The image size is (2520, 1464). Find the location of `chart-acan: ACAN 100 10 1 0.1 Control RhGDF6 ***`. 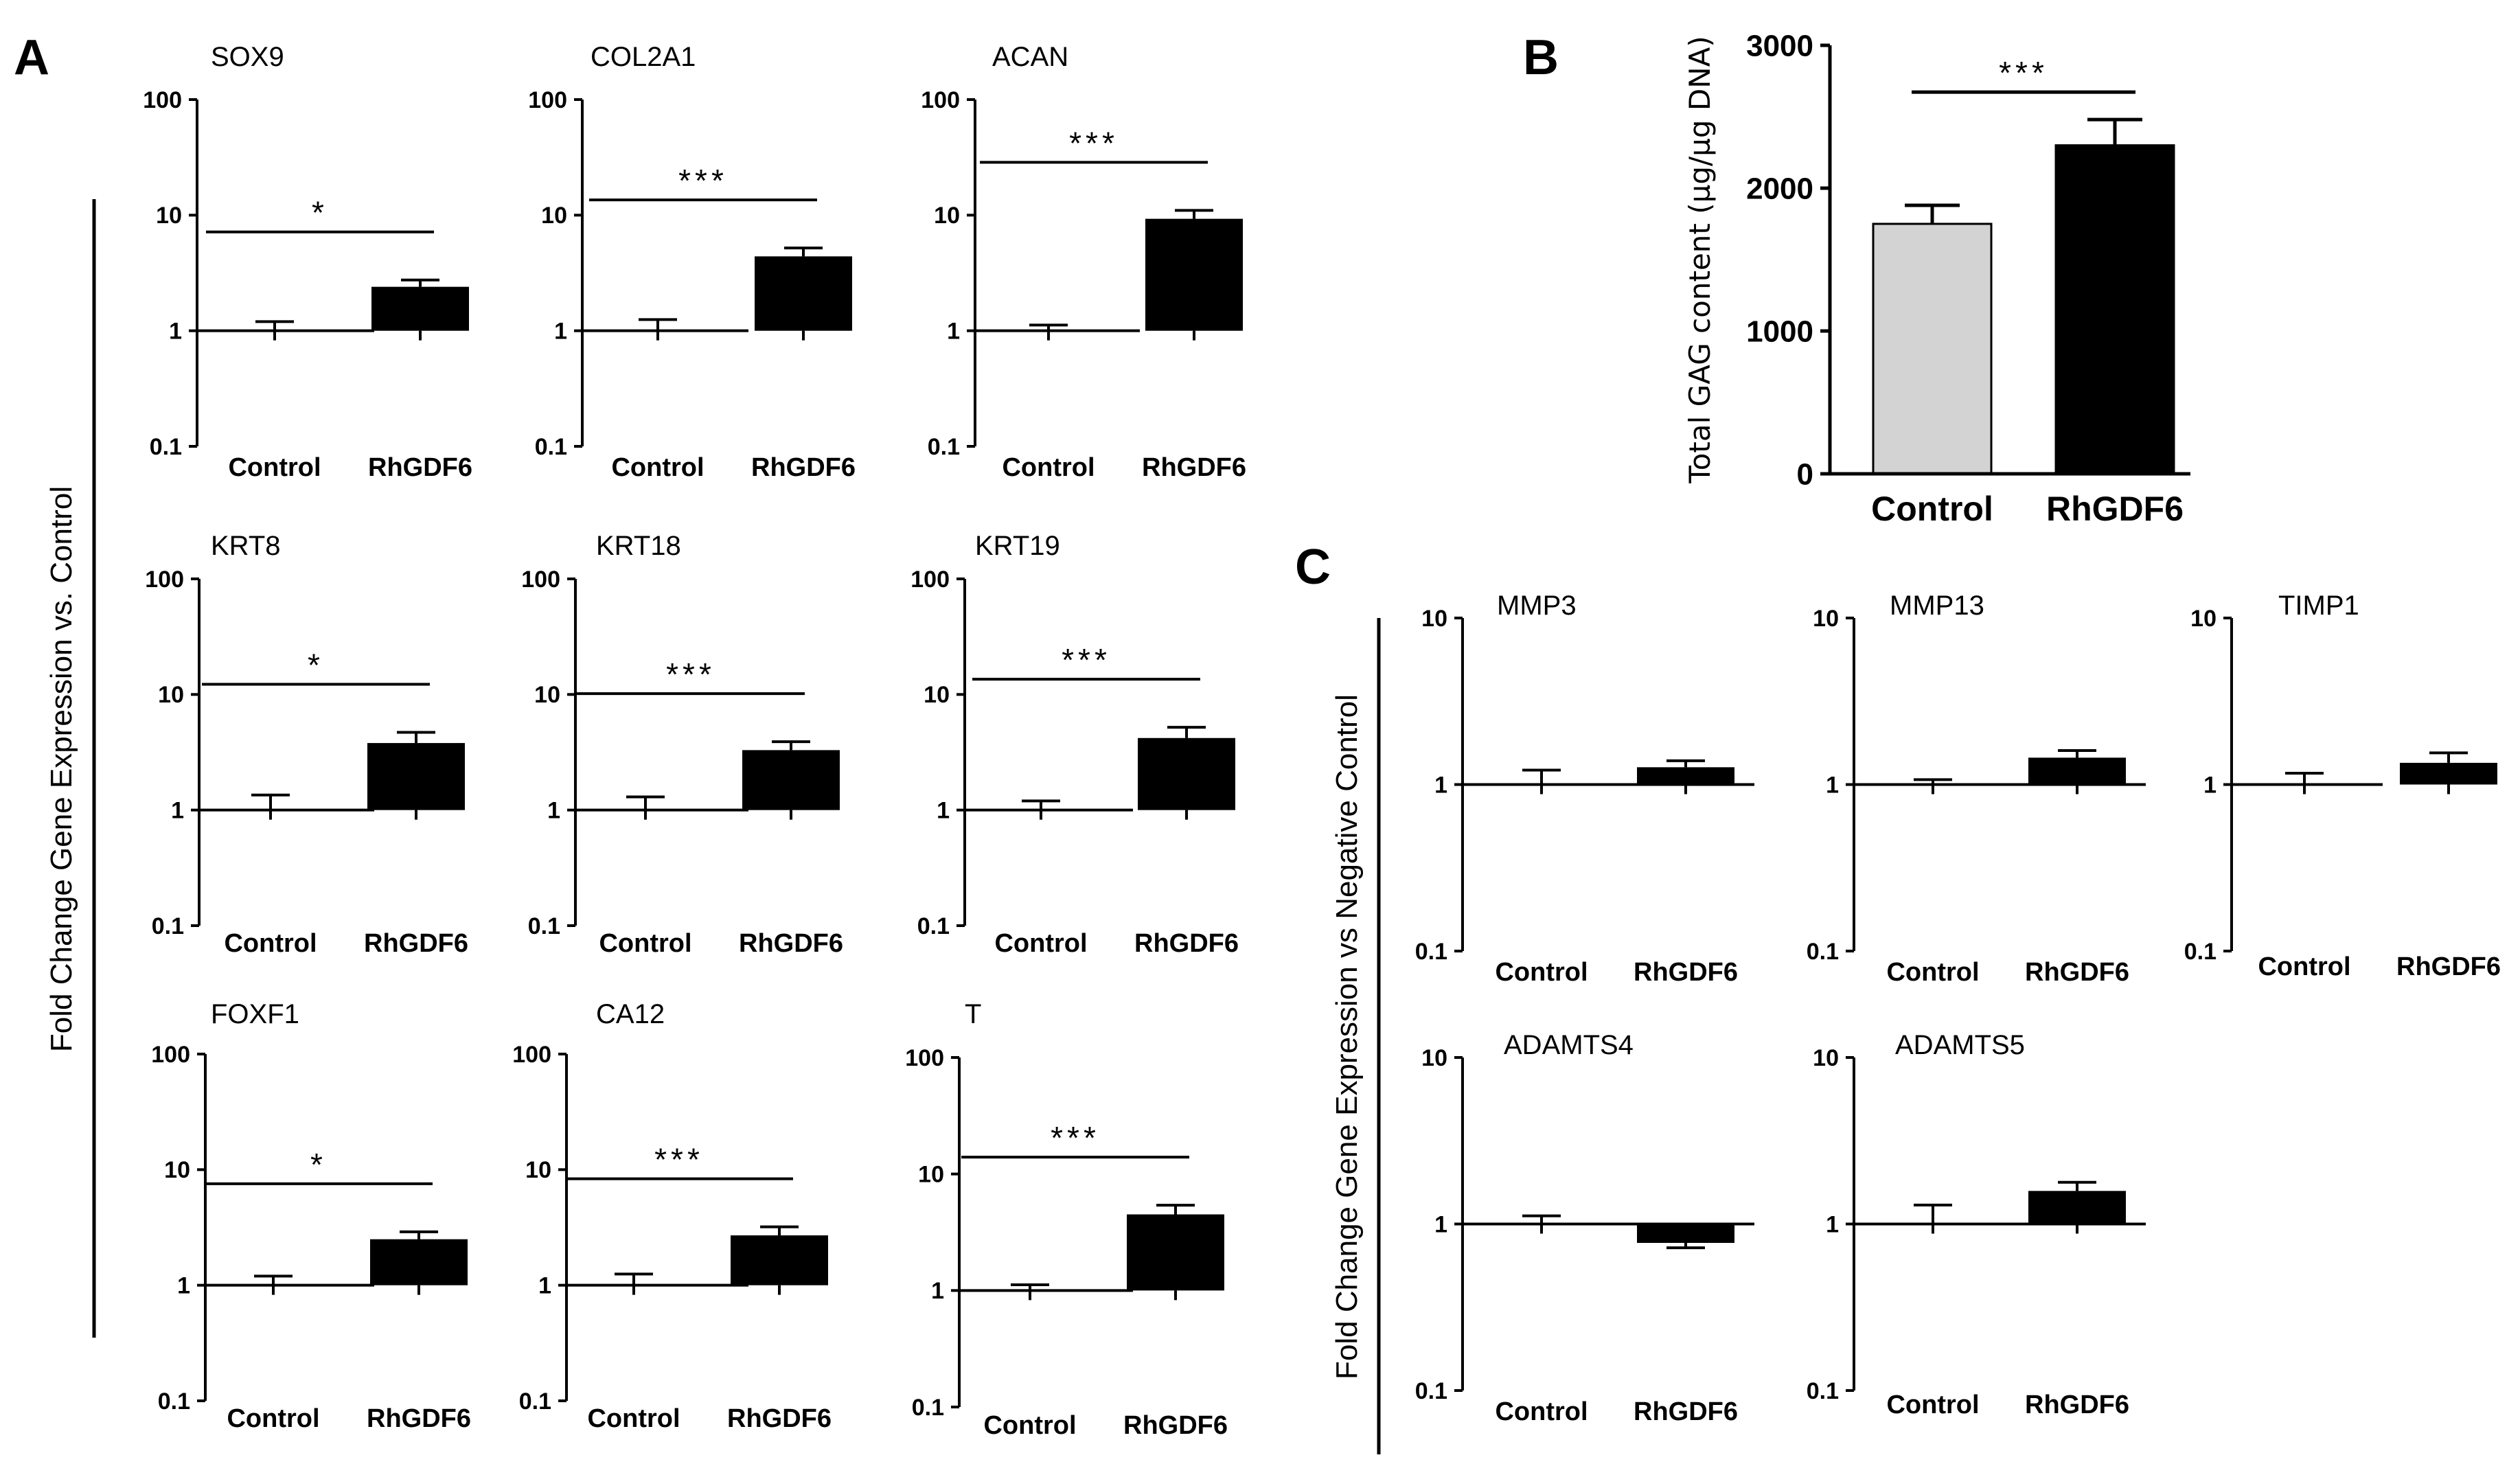

chart-acan: ACAN 100 10 1 0.1 Control RhGDF6 *** is located at coordinates (1083, 262).